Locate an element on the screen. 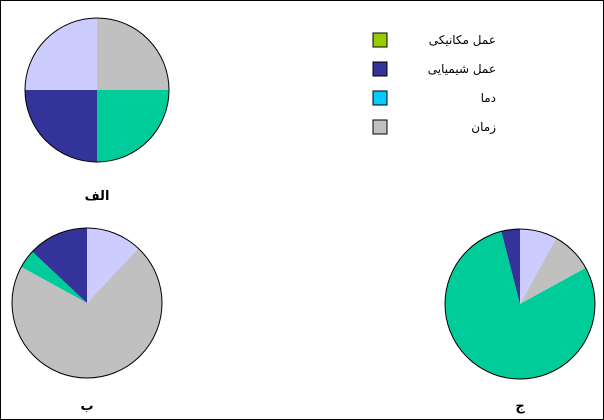  legend-label: زمان is located at coordinates (483, 127).